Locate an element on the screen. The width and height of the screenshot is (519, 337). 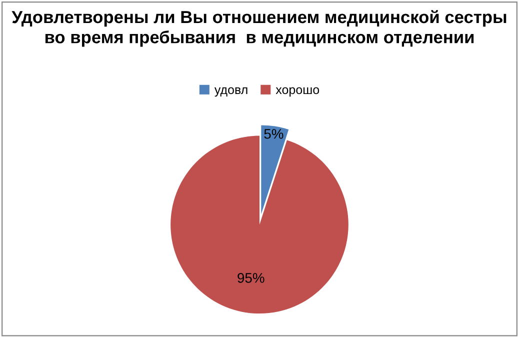
legend-label: хорошо is located at coordinates (298, 92).